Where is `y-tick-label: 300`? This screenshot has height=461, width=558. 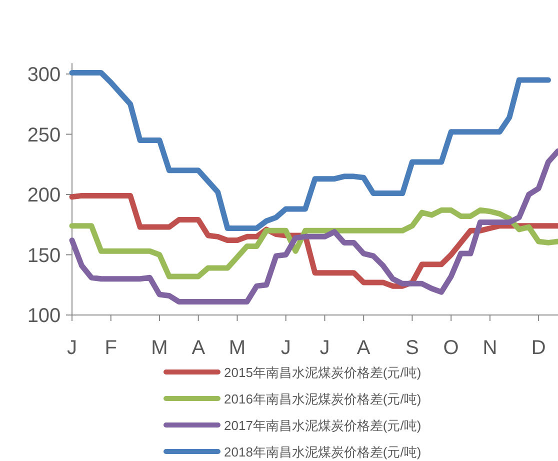
y-tick-label: 300 is located at coordinates (44, 75).